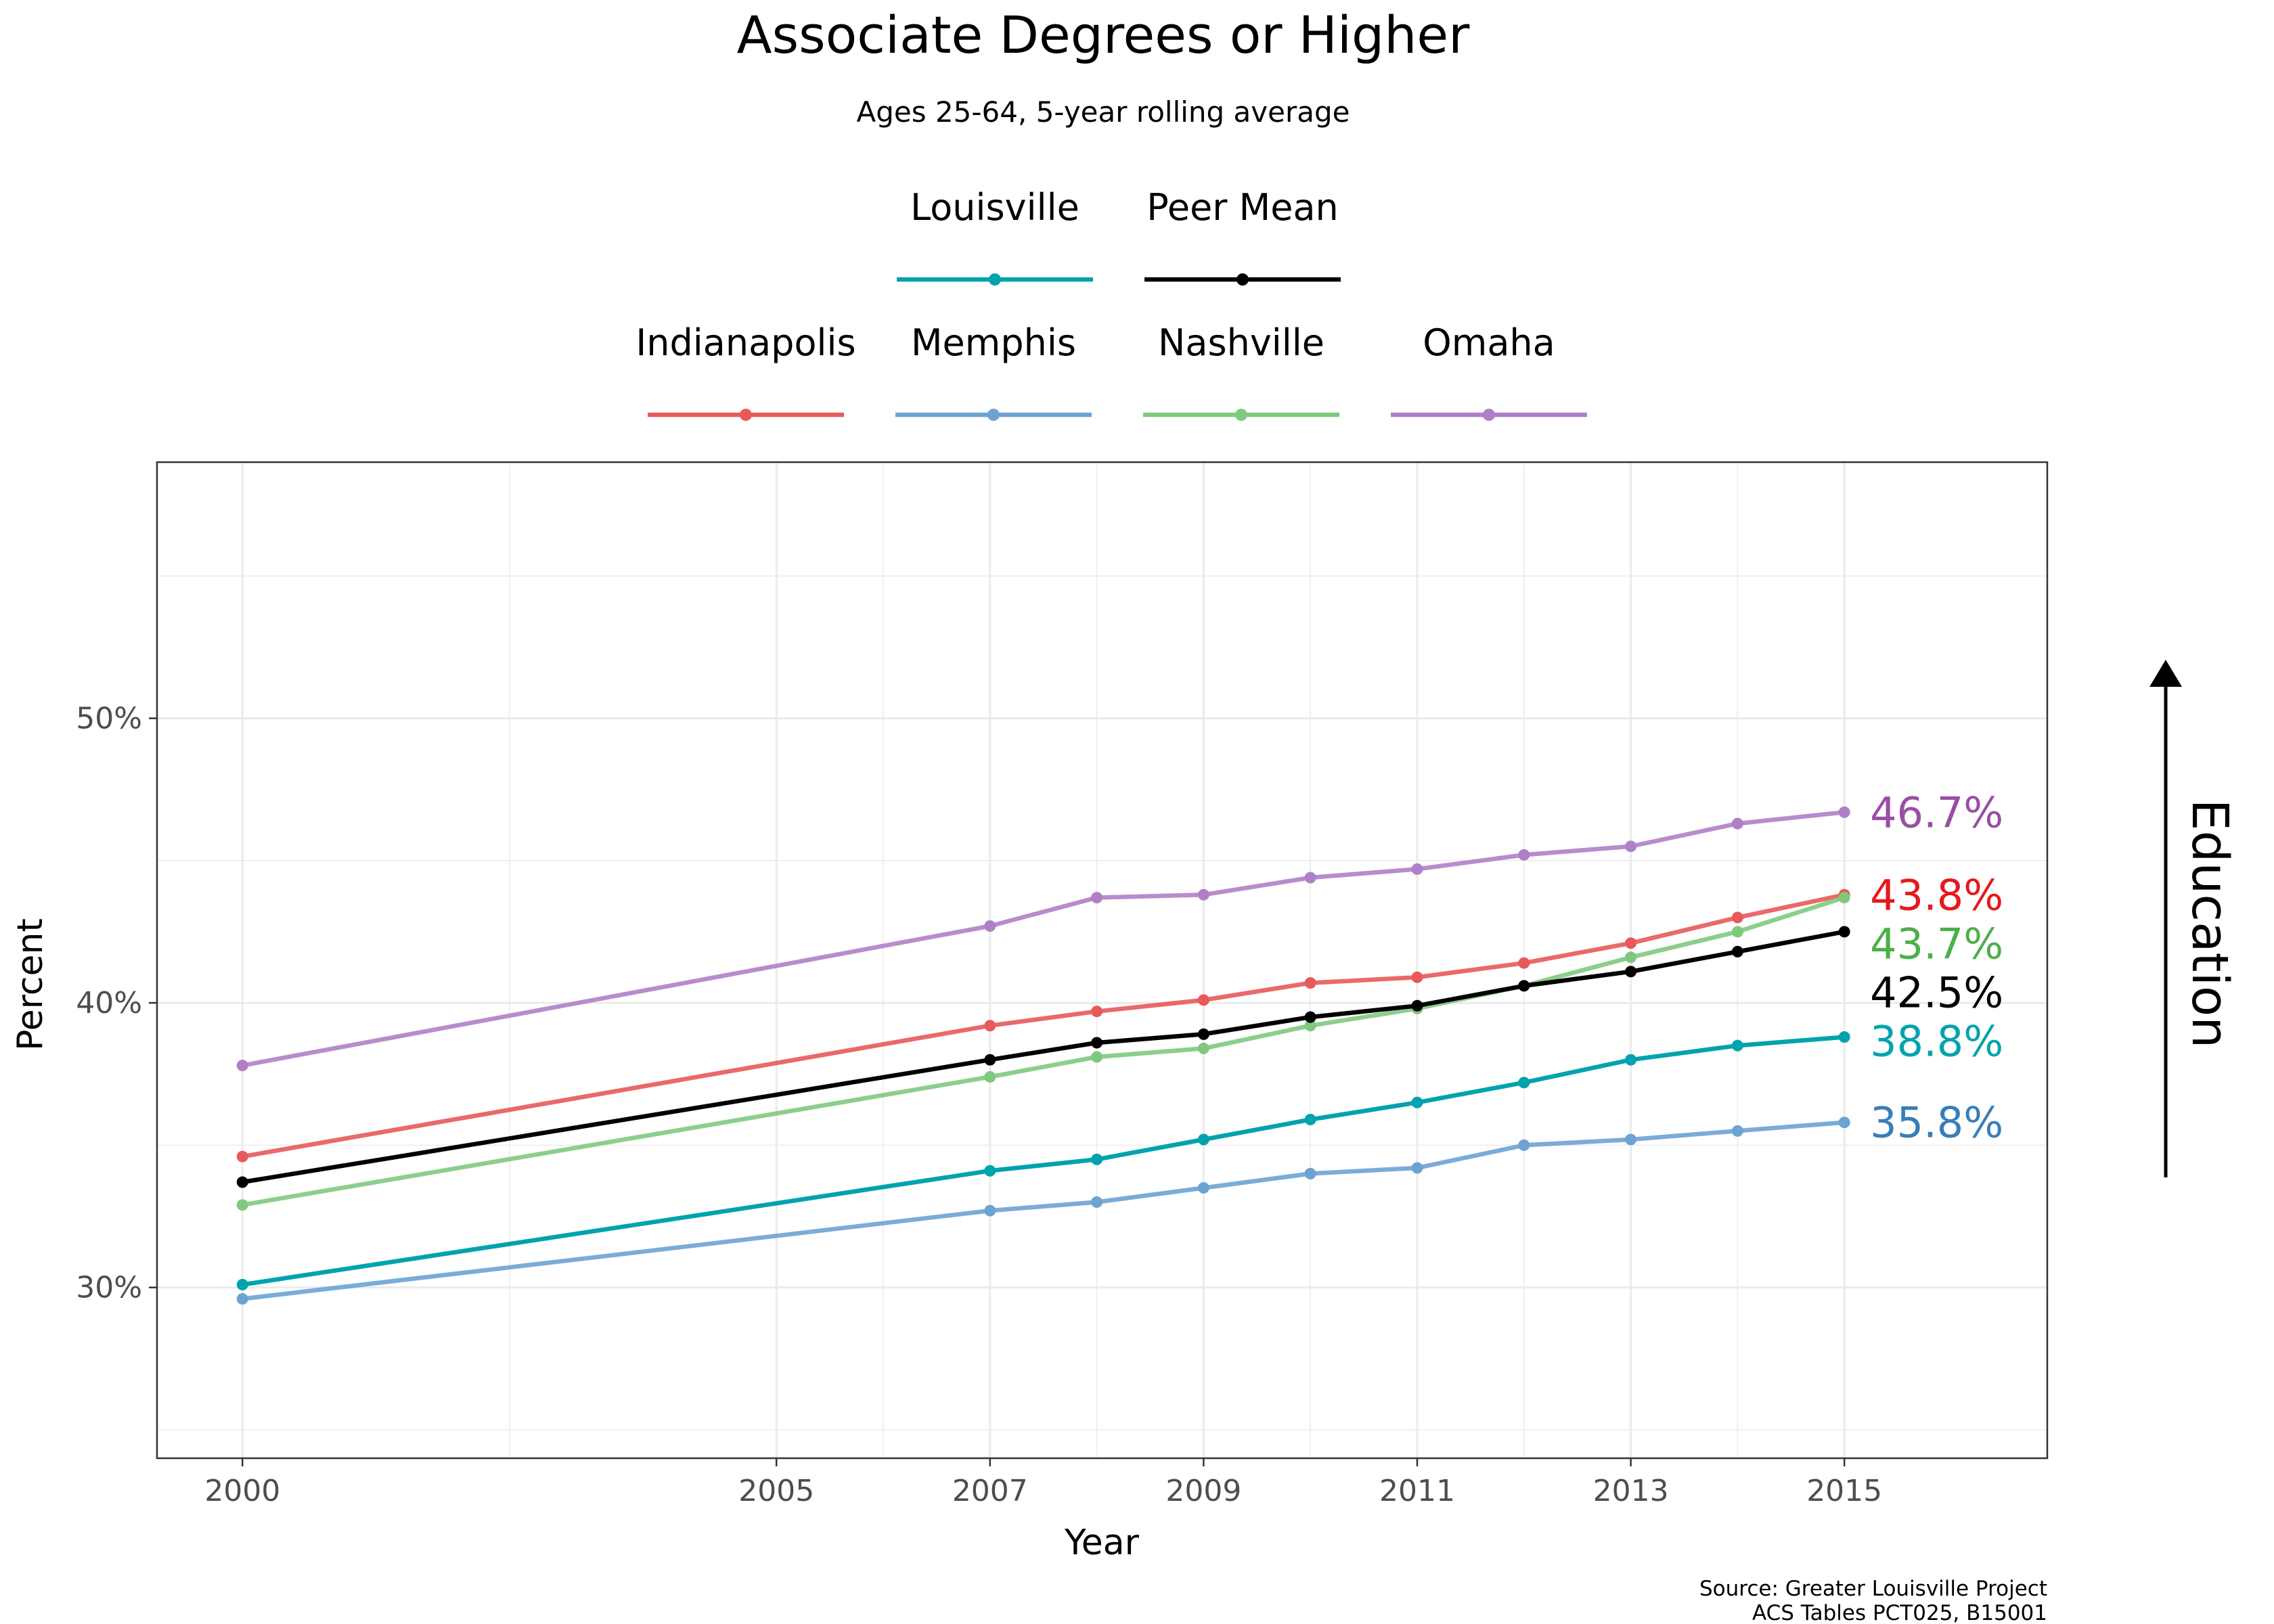  Describe the element at coordinates (990, 1491) in the screenshot. I see `x-tick-label: 2007` at that location.